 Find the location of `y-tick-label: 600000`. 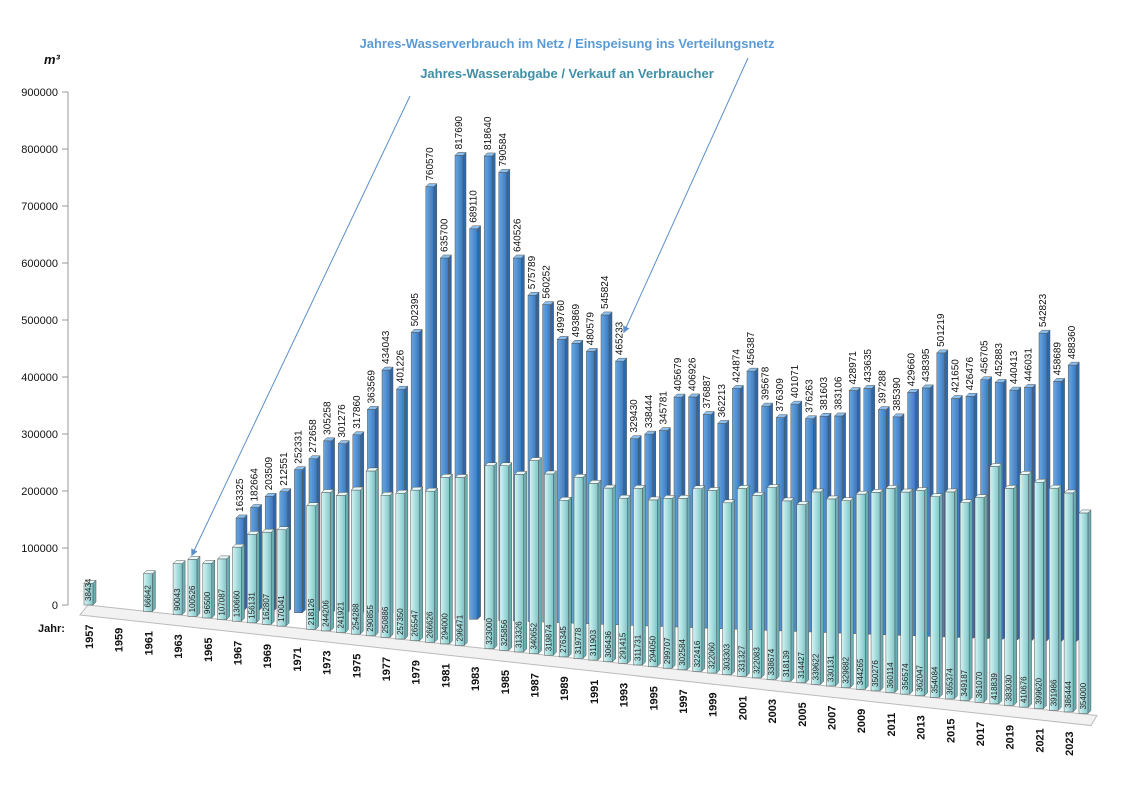

y-tick-label: 600000 is located at coordinates (39, 264).